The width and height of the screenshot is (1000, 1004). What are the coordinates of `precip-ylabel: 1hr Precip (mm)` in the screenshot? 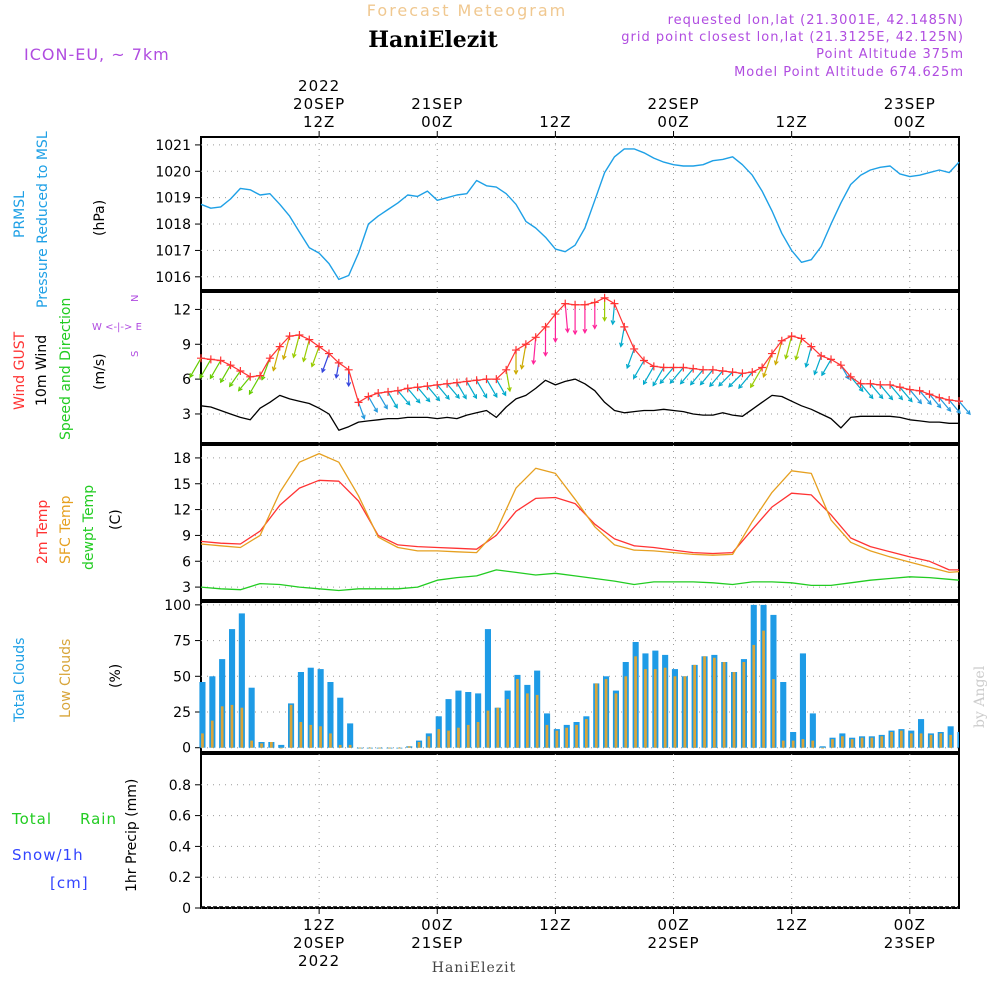 It's located at (132, 835).